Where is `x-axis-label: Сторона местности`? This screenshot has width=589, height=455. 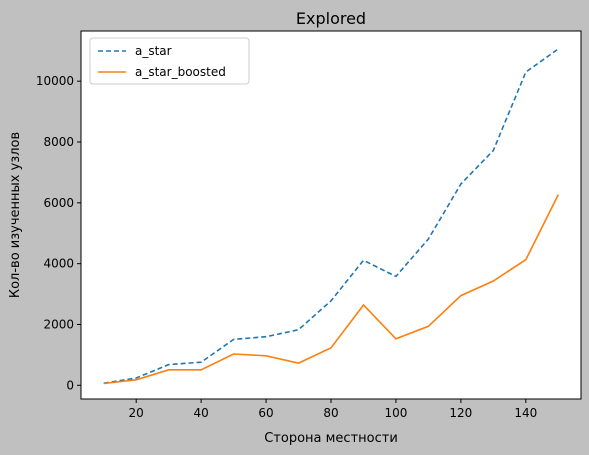 x-axis-label: Сторона местности is located at coordinates (331, 438).